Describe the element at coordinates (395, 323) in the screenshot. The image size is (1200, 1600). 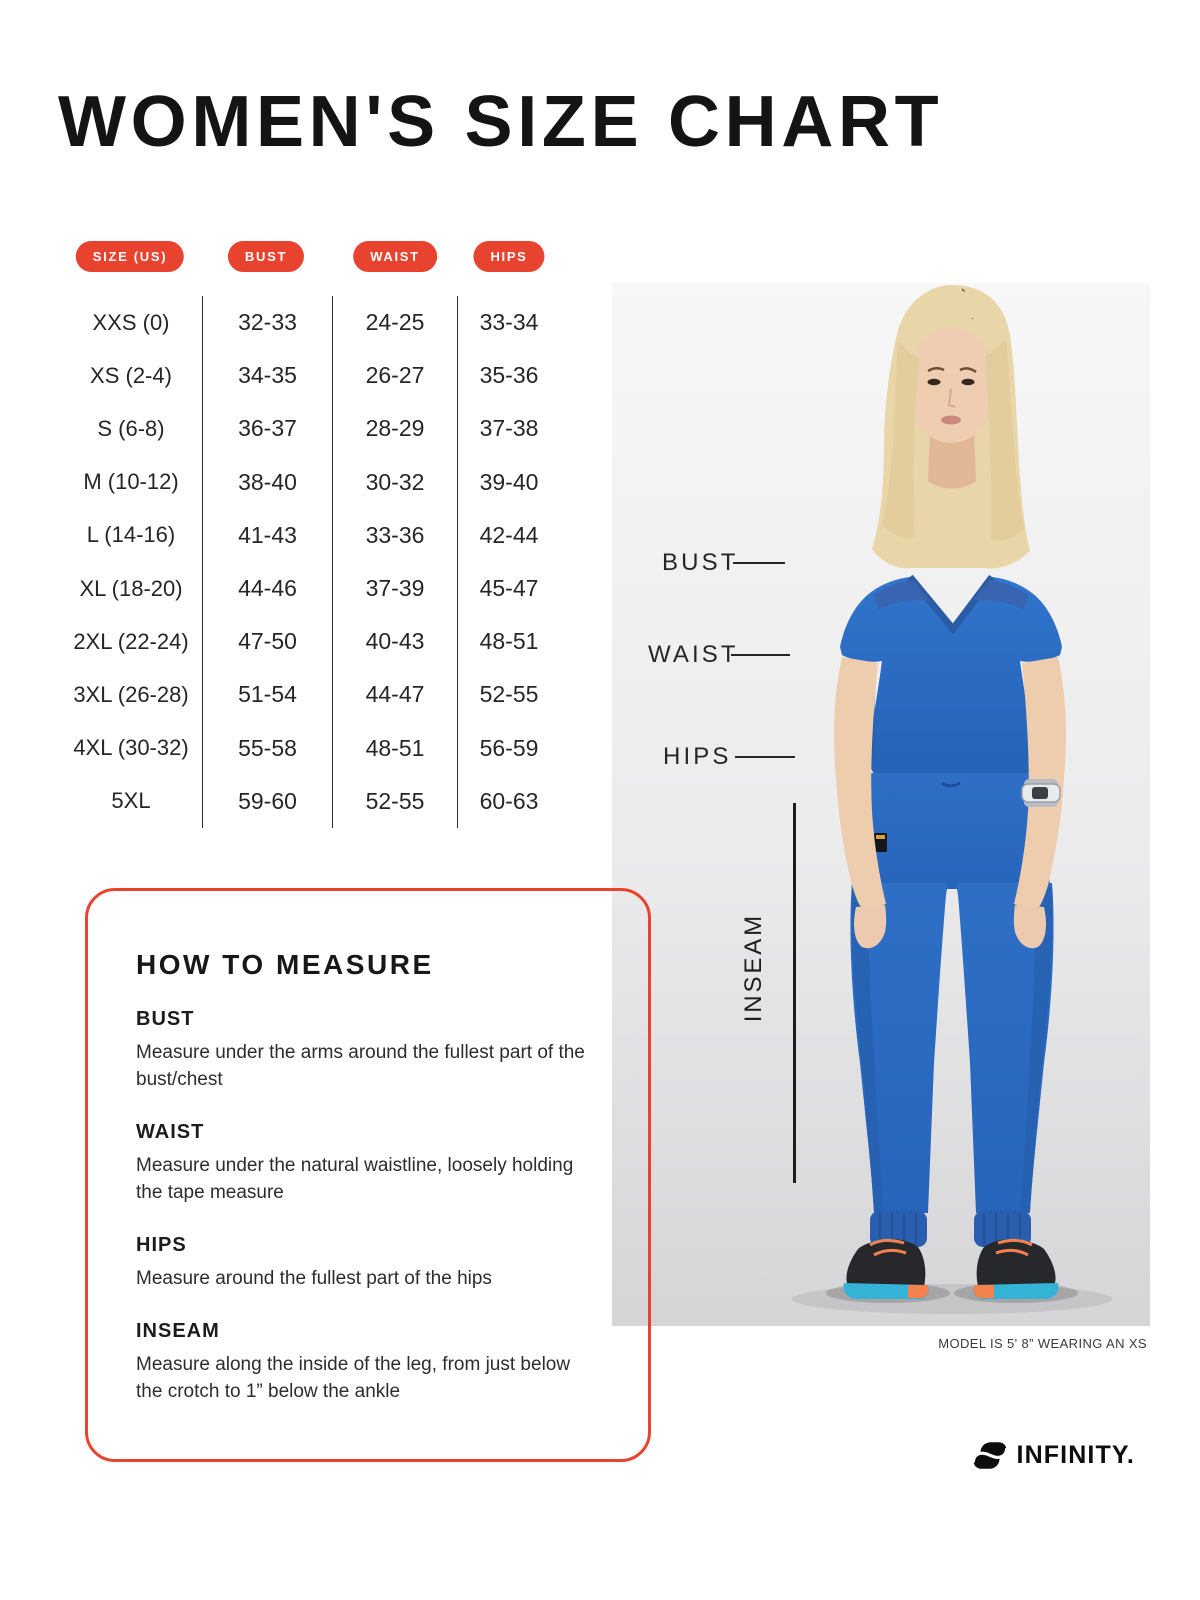
I see `waist-cell: 24-25` at that location.